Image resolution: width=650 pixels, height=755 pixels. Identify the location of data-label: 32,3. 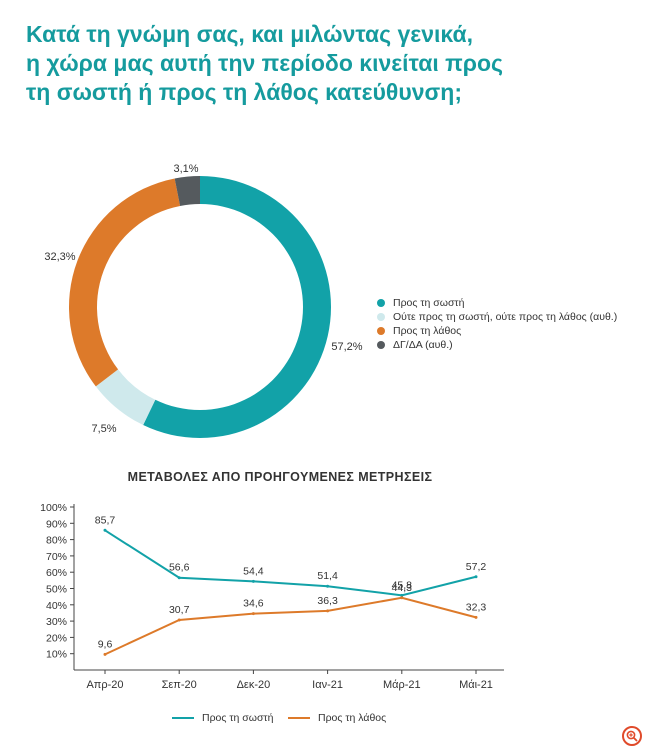
(476, 607).